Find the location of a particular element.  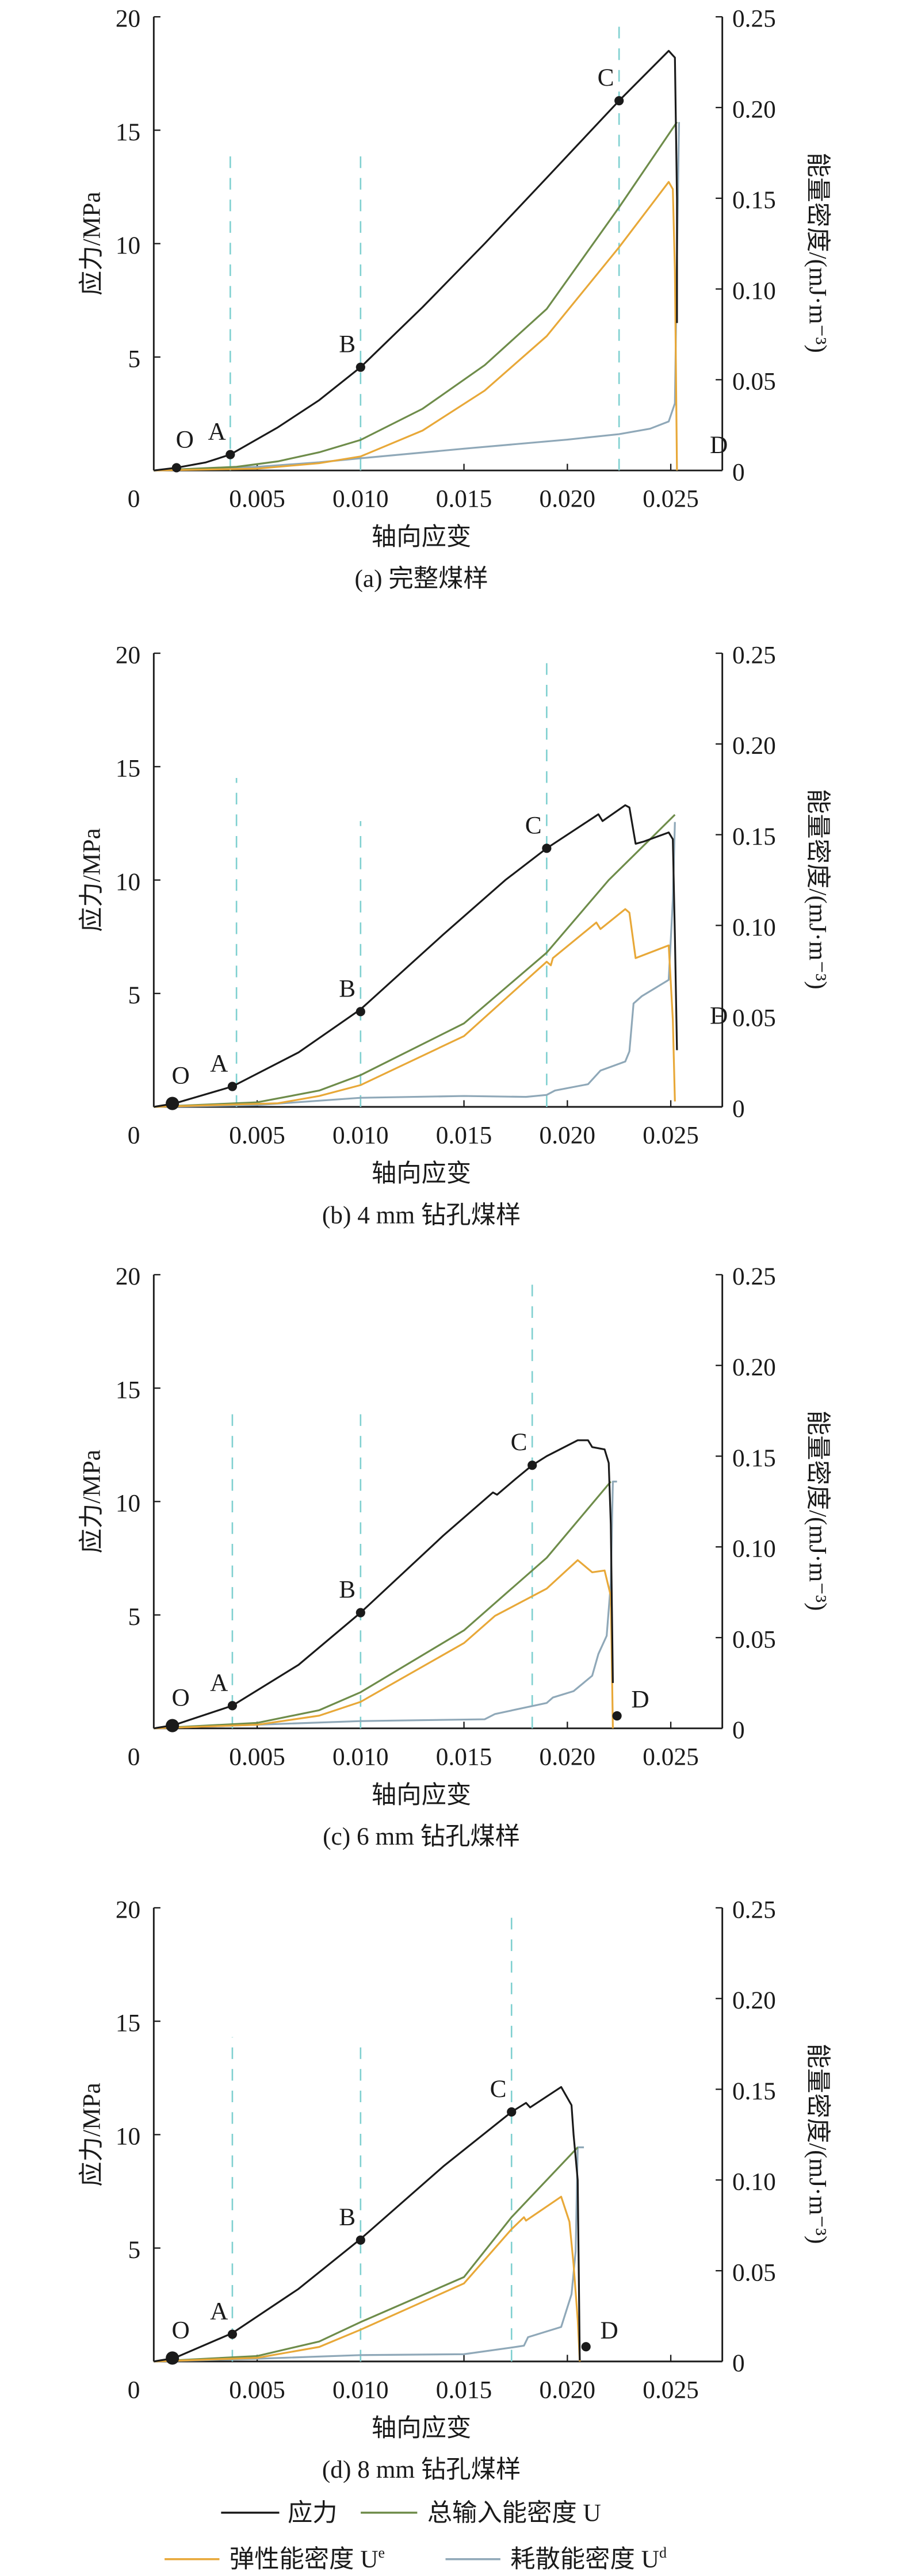

series-dissipated-energy is located at coordinates (415, 965).